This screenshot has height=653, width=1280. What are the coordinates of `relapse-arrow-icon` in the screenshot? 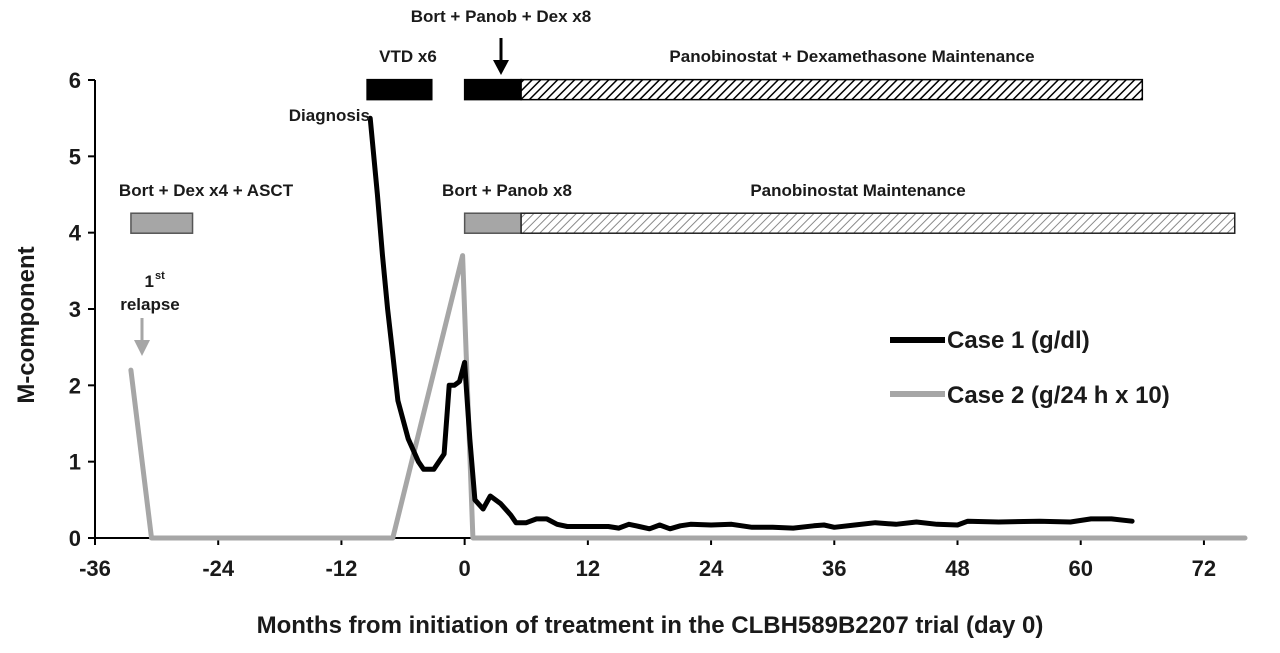 It's located at (142, 337).